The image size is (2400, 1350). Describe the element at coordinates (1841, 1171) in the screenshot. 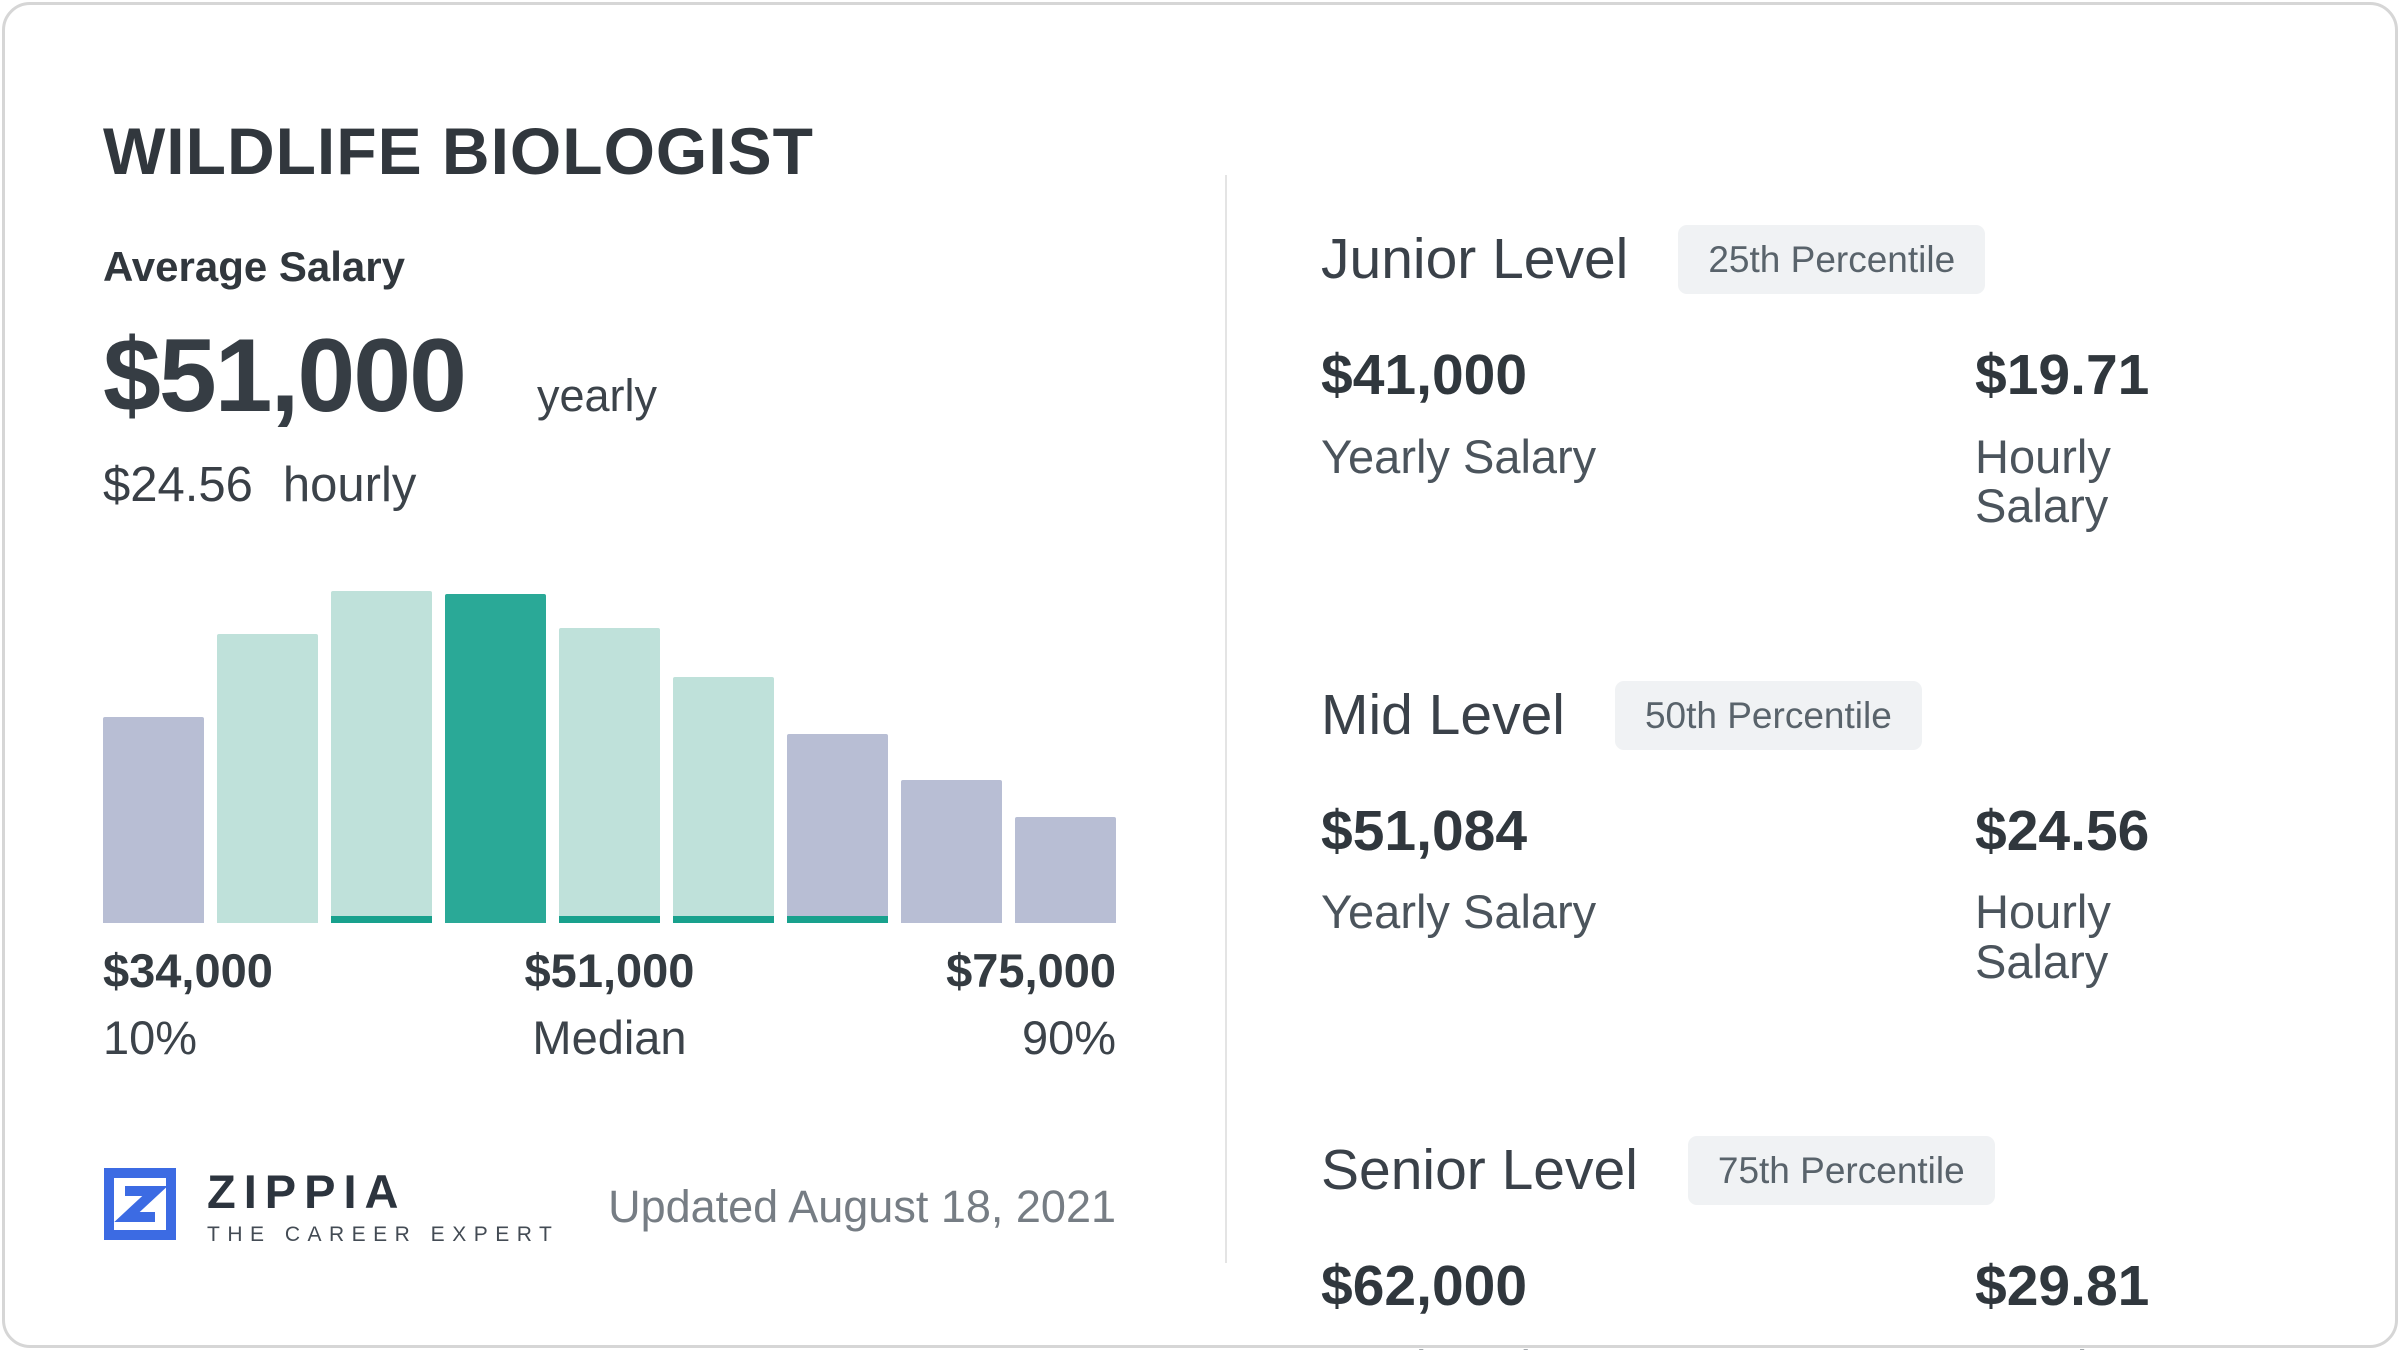

I see `percentile-badge: 75th Percentile` at that location.